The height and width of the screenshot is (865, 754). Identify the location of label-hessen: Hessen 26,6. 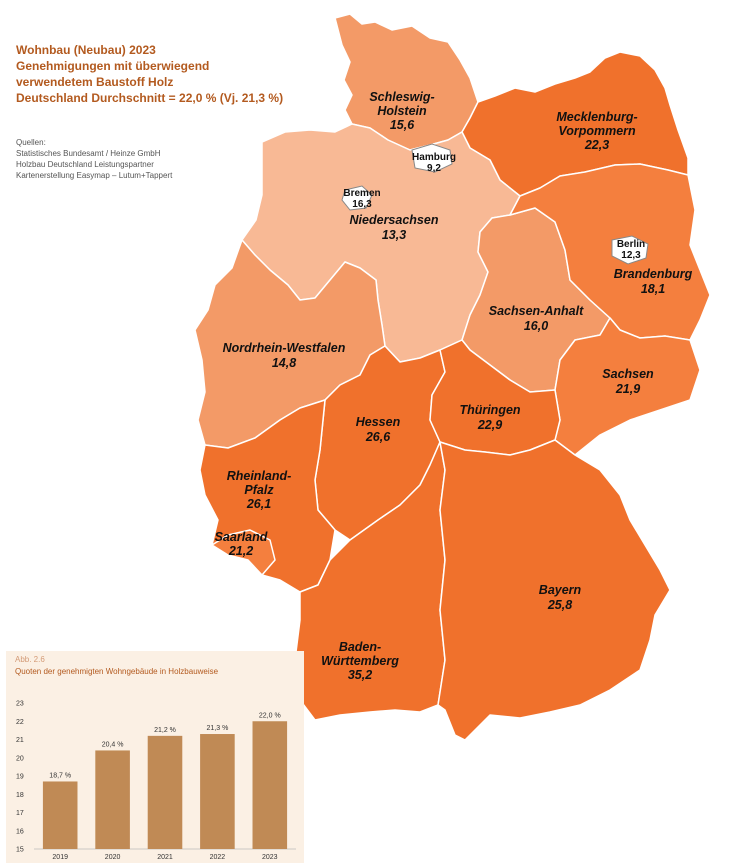
(378, 429).